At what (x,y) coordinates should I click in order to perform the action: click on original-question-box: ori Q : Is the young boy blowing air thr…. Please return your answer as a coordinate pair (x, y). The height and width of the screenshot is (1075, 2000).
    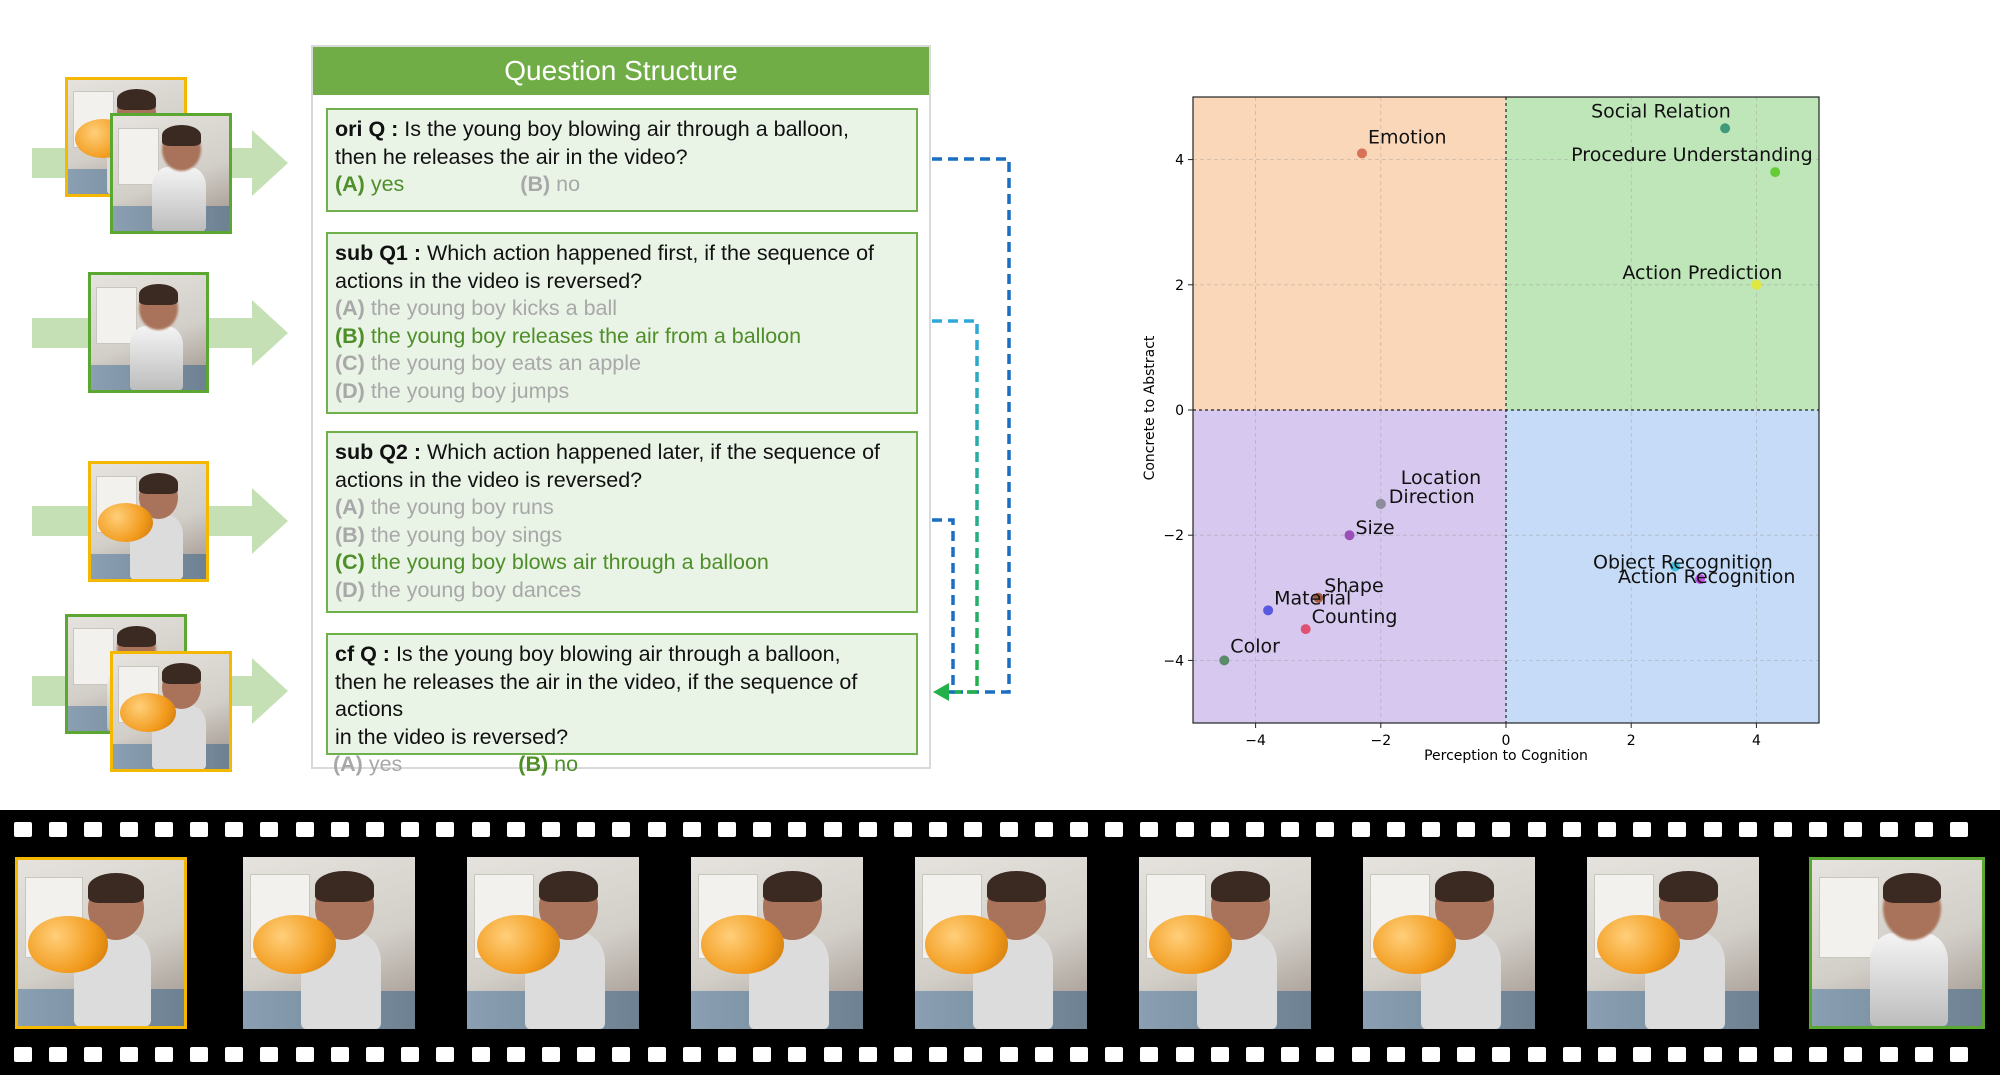
    Looking at the image, I should click on (622, 160).